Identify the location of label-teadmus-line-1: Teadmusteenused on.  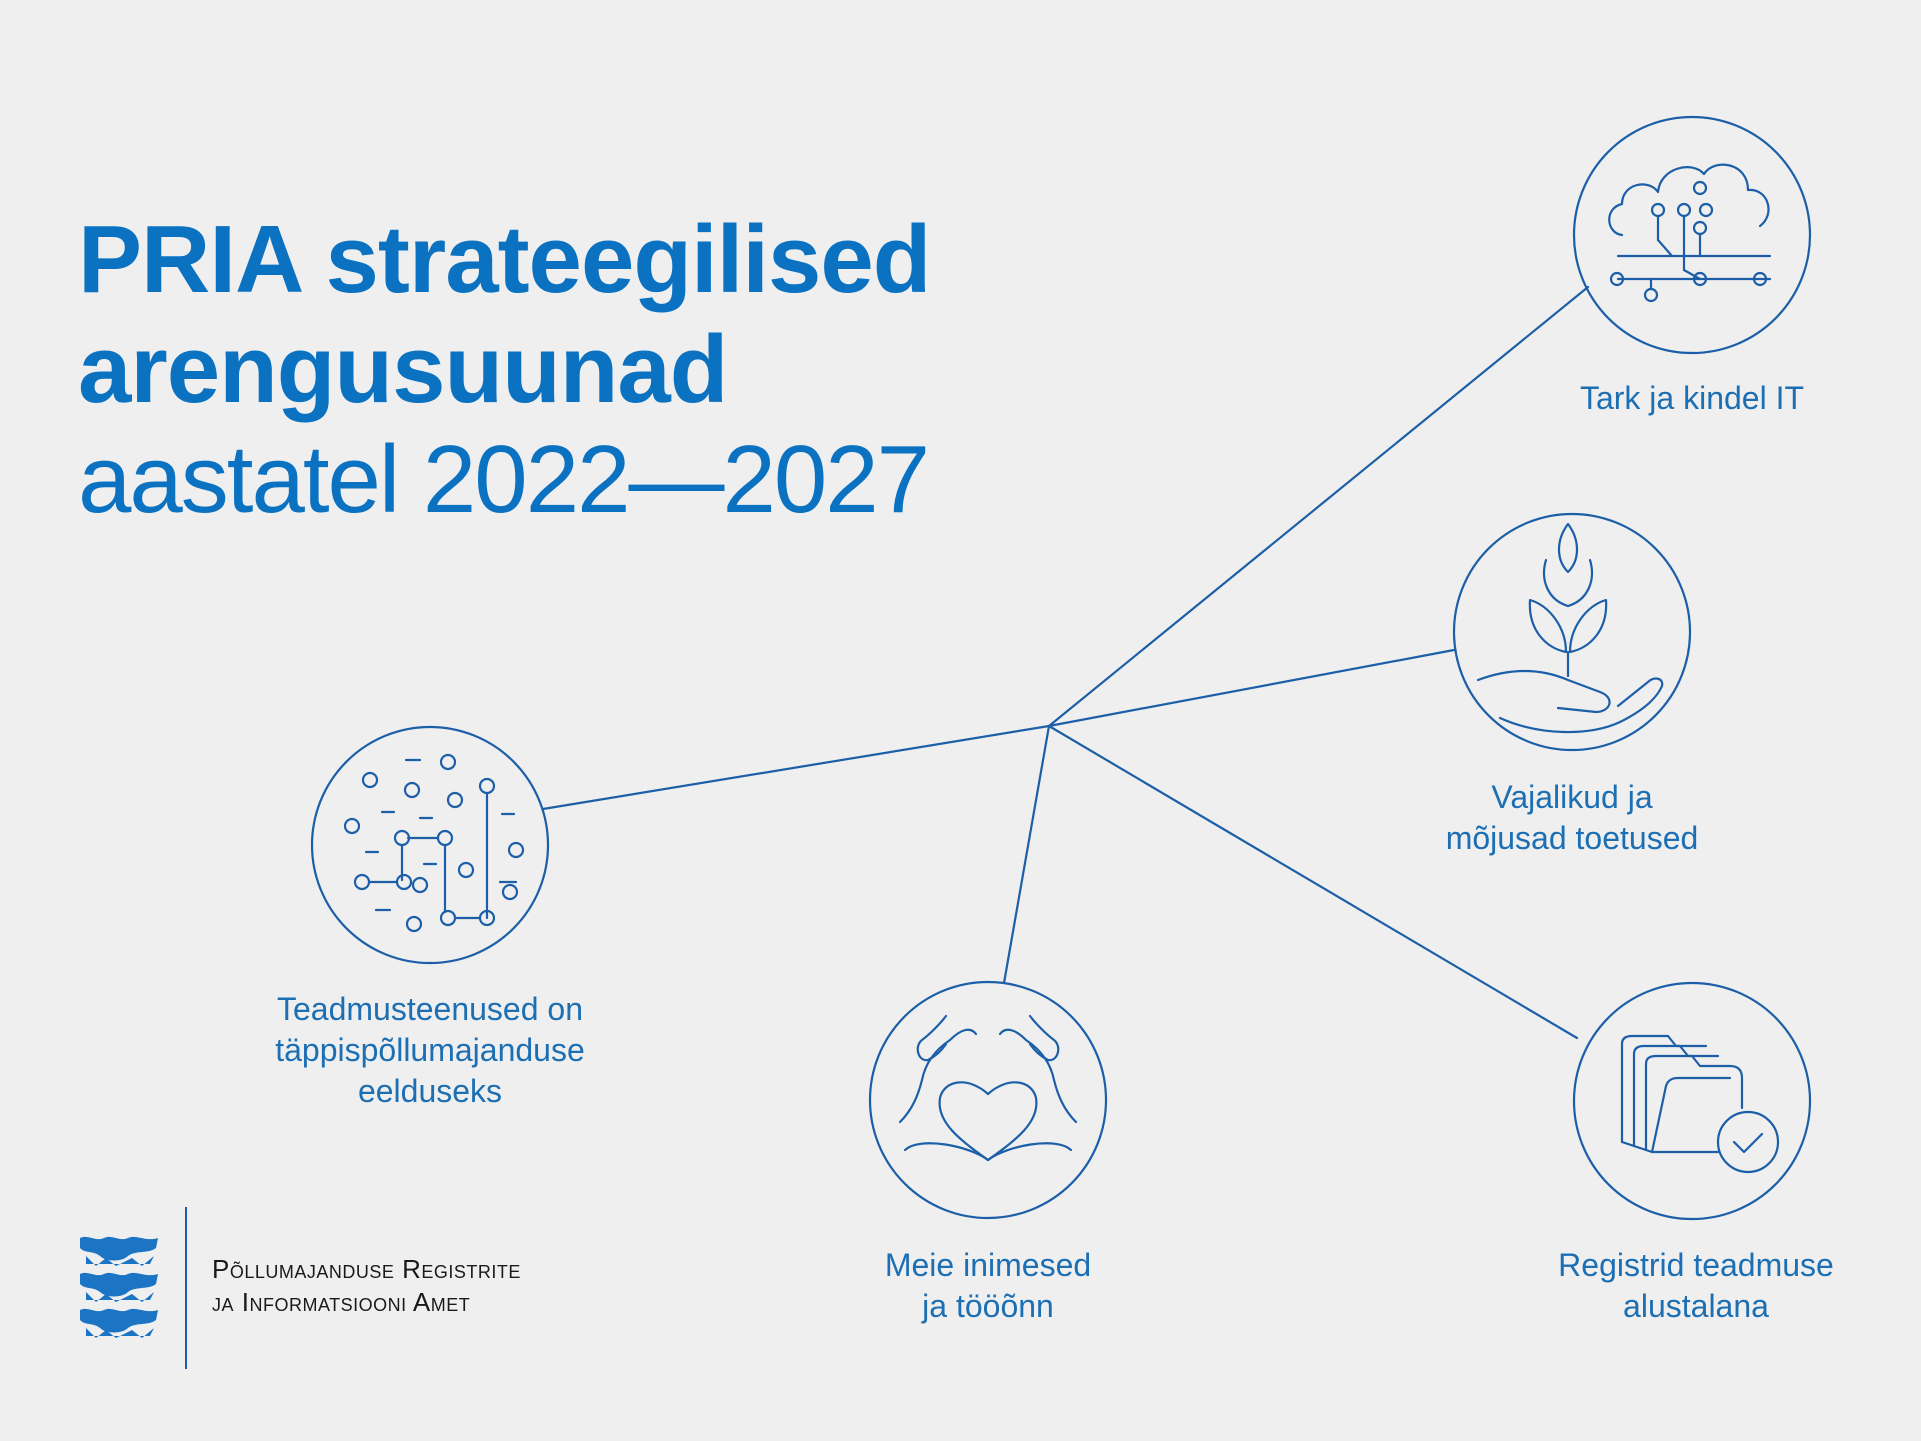
(430, 1009).